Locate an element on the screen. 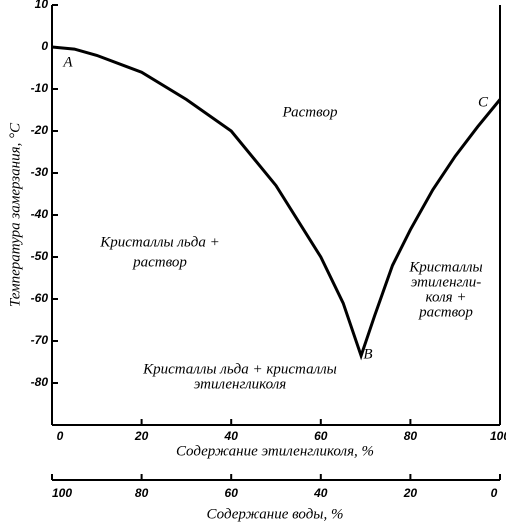 This screenshot has width=506, height=529. x-tick-label: 40 is located at coordinates (231, 436).